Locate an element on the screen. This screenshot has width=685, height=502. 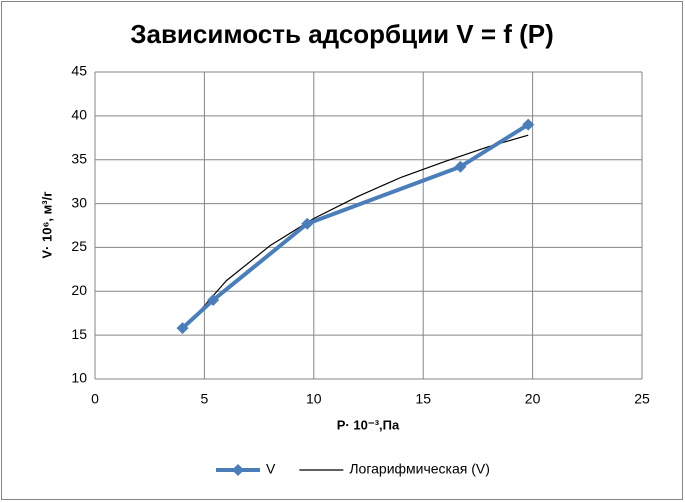
y-tick-label: 30 is located at coordinates (79, 202).